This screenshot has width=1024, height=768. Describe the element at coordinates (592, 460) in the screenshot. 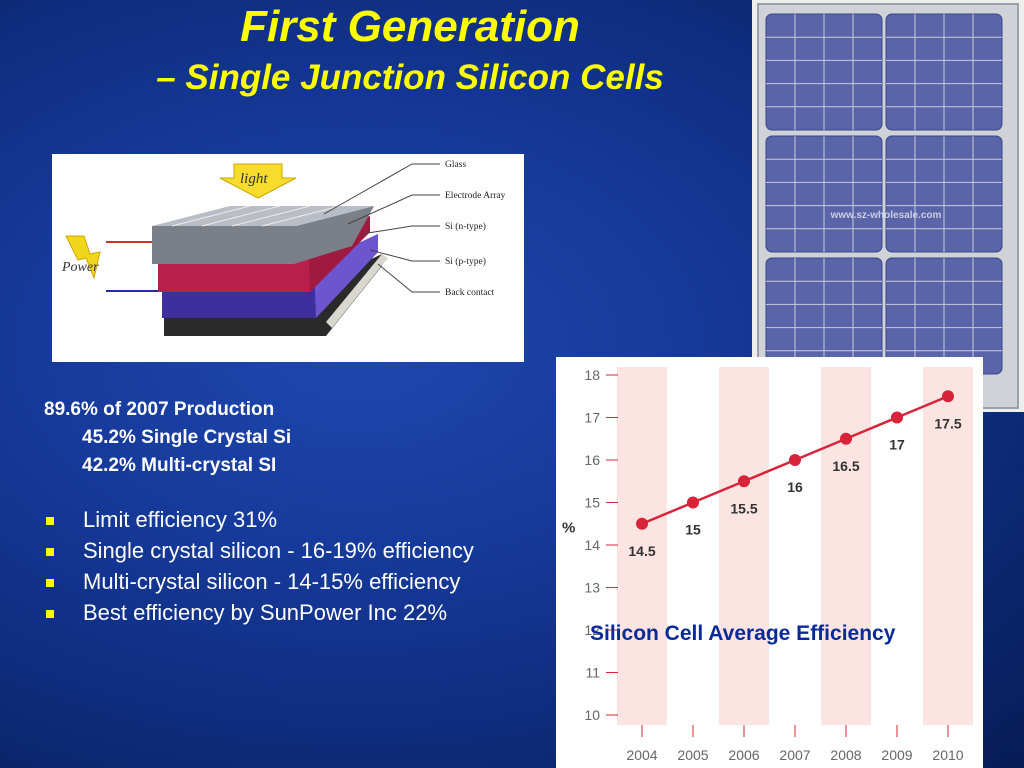

I see `y-tick-label: 16` at that location.